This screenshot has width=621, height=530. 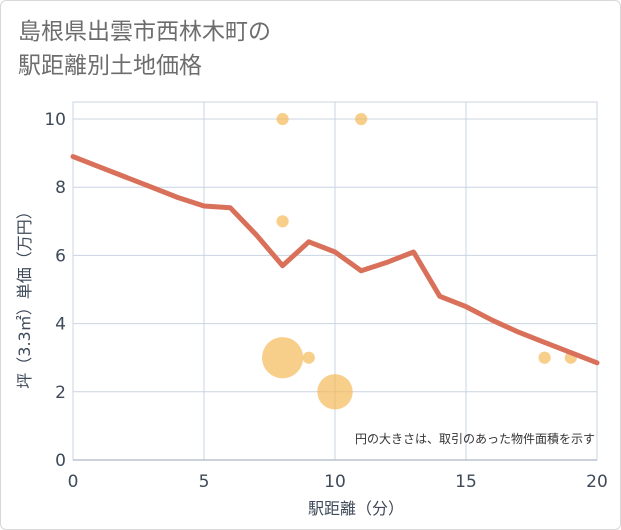 What do you see at coordinates (335, 482) in the screenshot?
I see `x-tick-label: 10` at bounding box center [335, 482].